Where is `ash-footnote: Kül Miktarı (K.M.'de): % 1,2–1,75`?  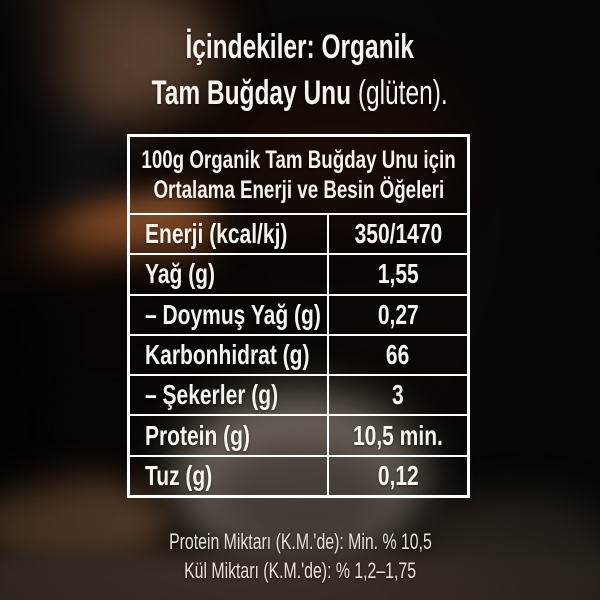
ash-footnote: Kül Miktarı (K.M.'de): % 1,2–1,75 is located at coordinates (300, 570).